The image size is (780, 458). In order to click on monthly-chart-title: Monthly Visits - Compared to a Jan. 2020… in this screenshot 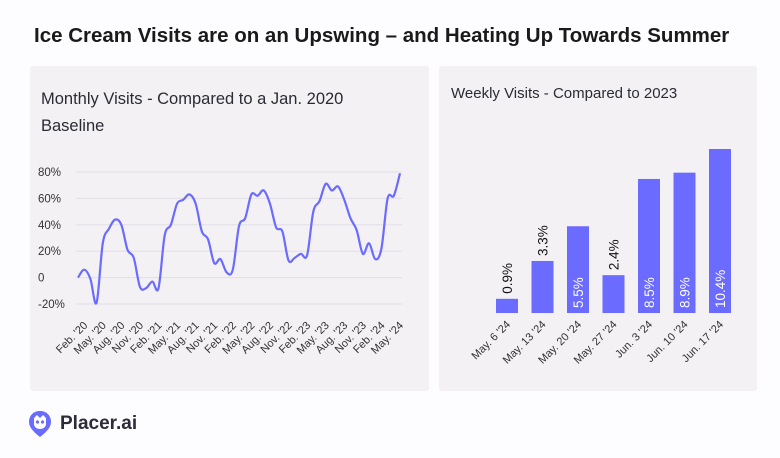, I will do `click(192, 112)`.